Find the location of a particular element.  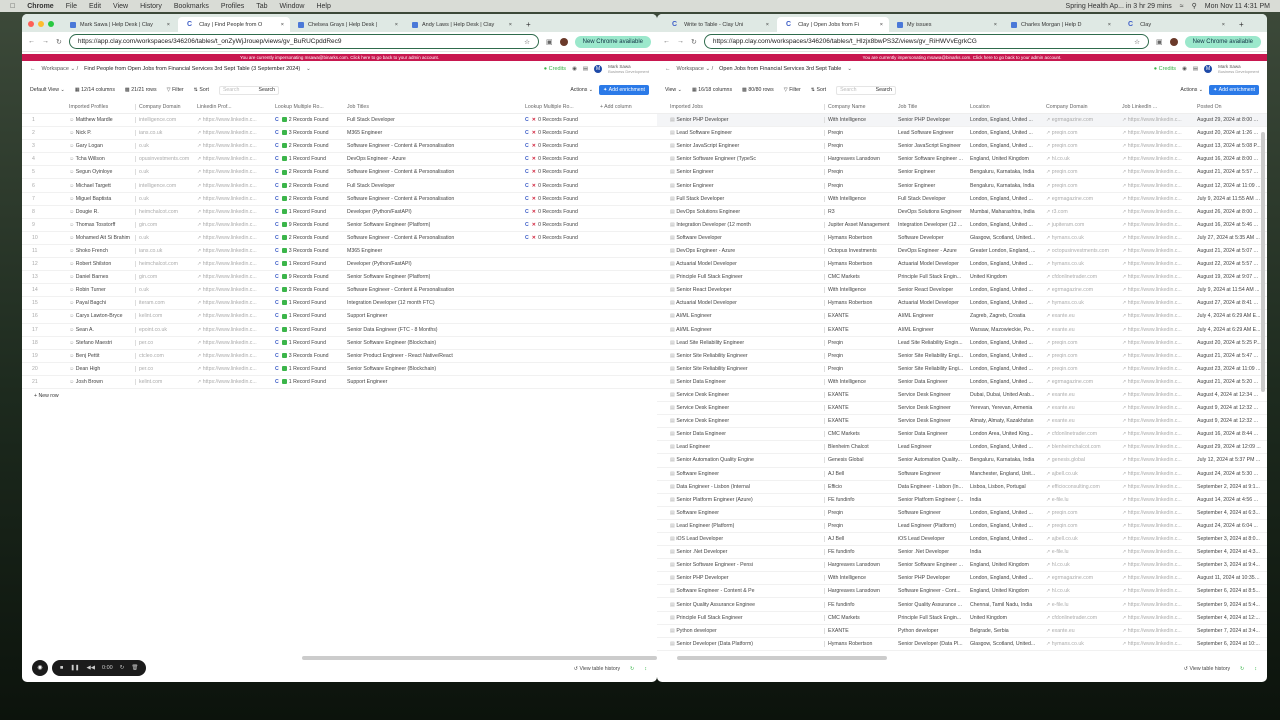

company-domain-cell: iteram.com is located at coordinates (152, 303).